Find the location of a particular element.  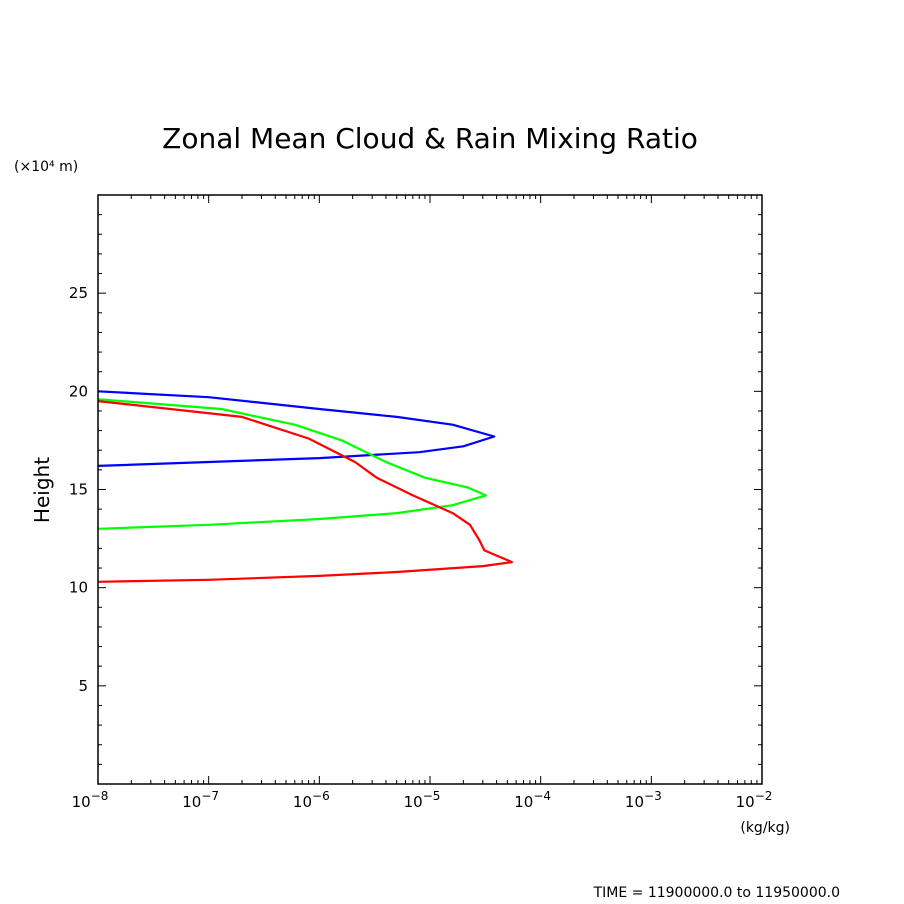

x-tick-label: 10⁻⁸ is located at coordinates (90, 800).